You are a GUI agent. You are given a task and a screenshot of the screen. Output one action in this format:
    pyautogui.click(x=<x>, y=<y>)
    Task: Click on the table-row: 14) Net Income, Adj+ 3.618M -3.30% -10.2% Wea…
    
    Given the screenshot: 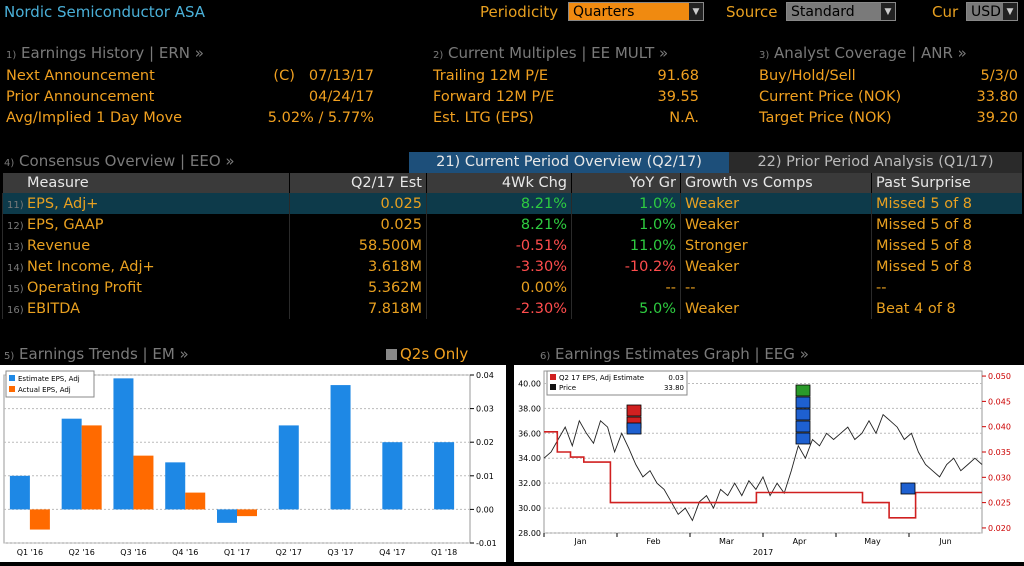 What is the action you would take?
    pyautogui.click(x=512, y=266)
    